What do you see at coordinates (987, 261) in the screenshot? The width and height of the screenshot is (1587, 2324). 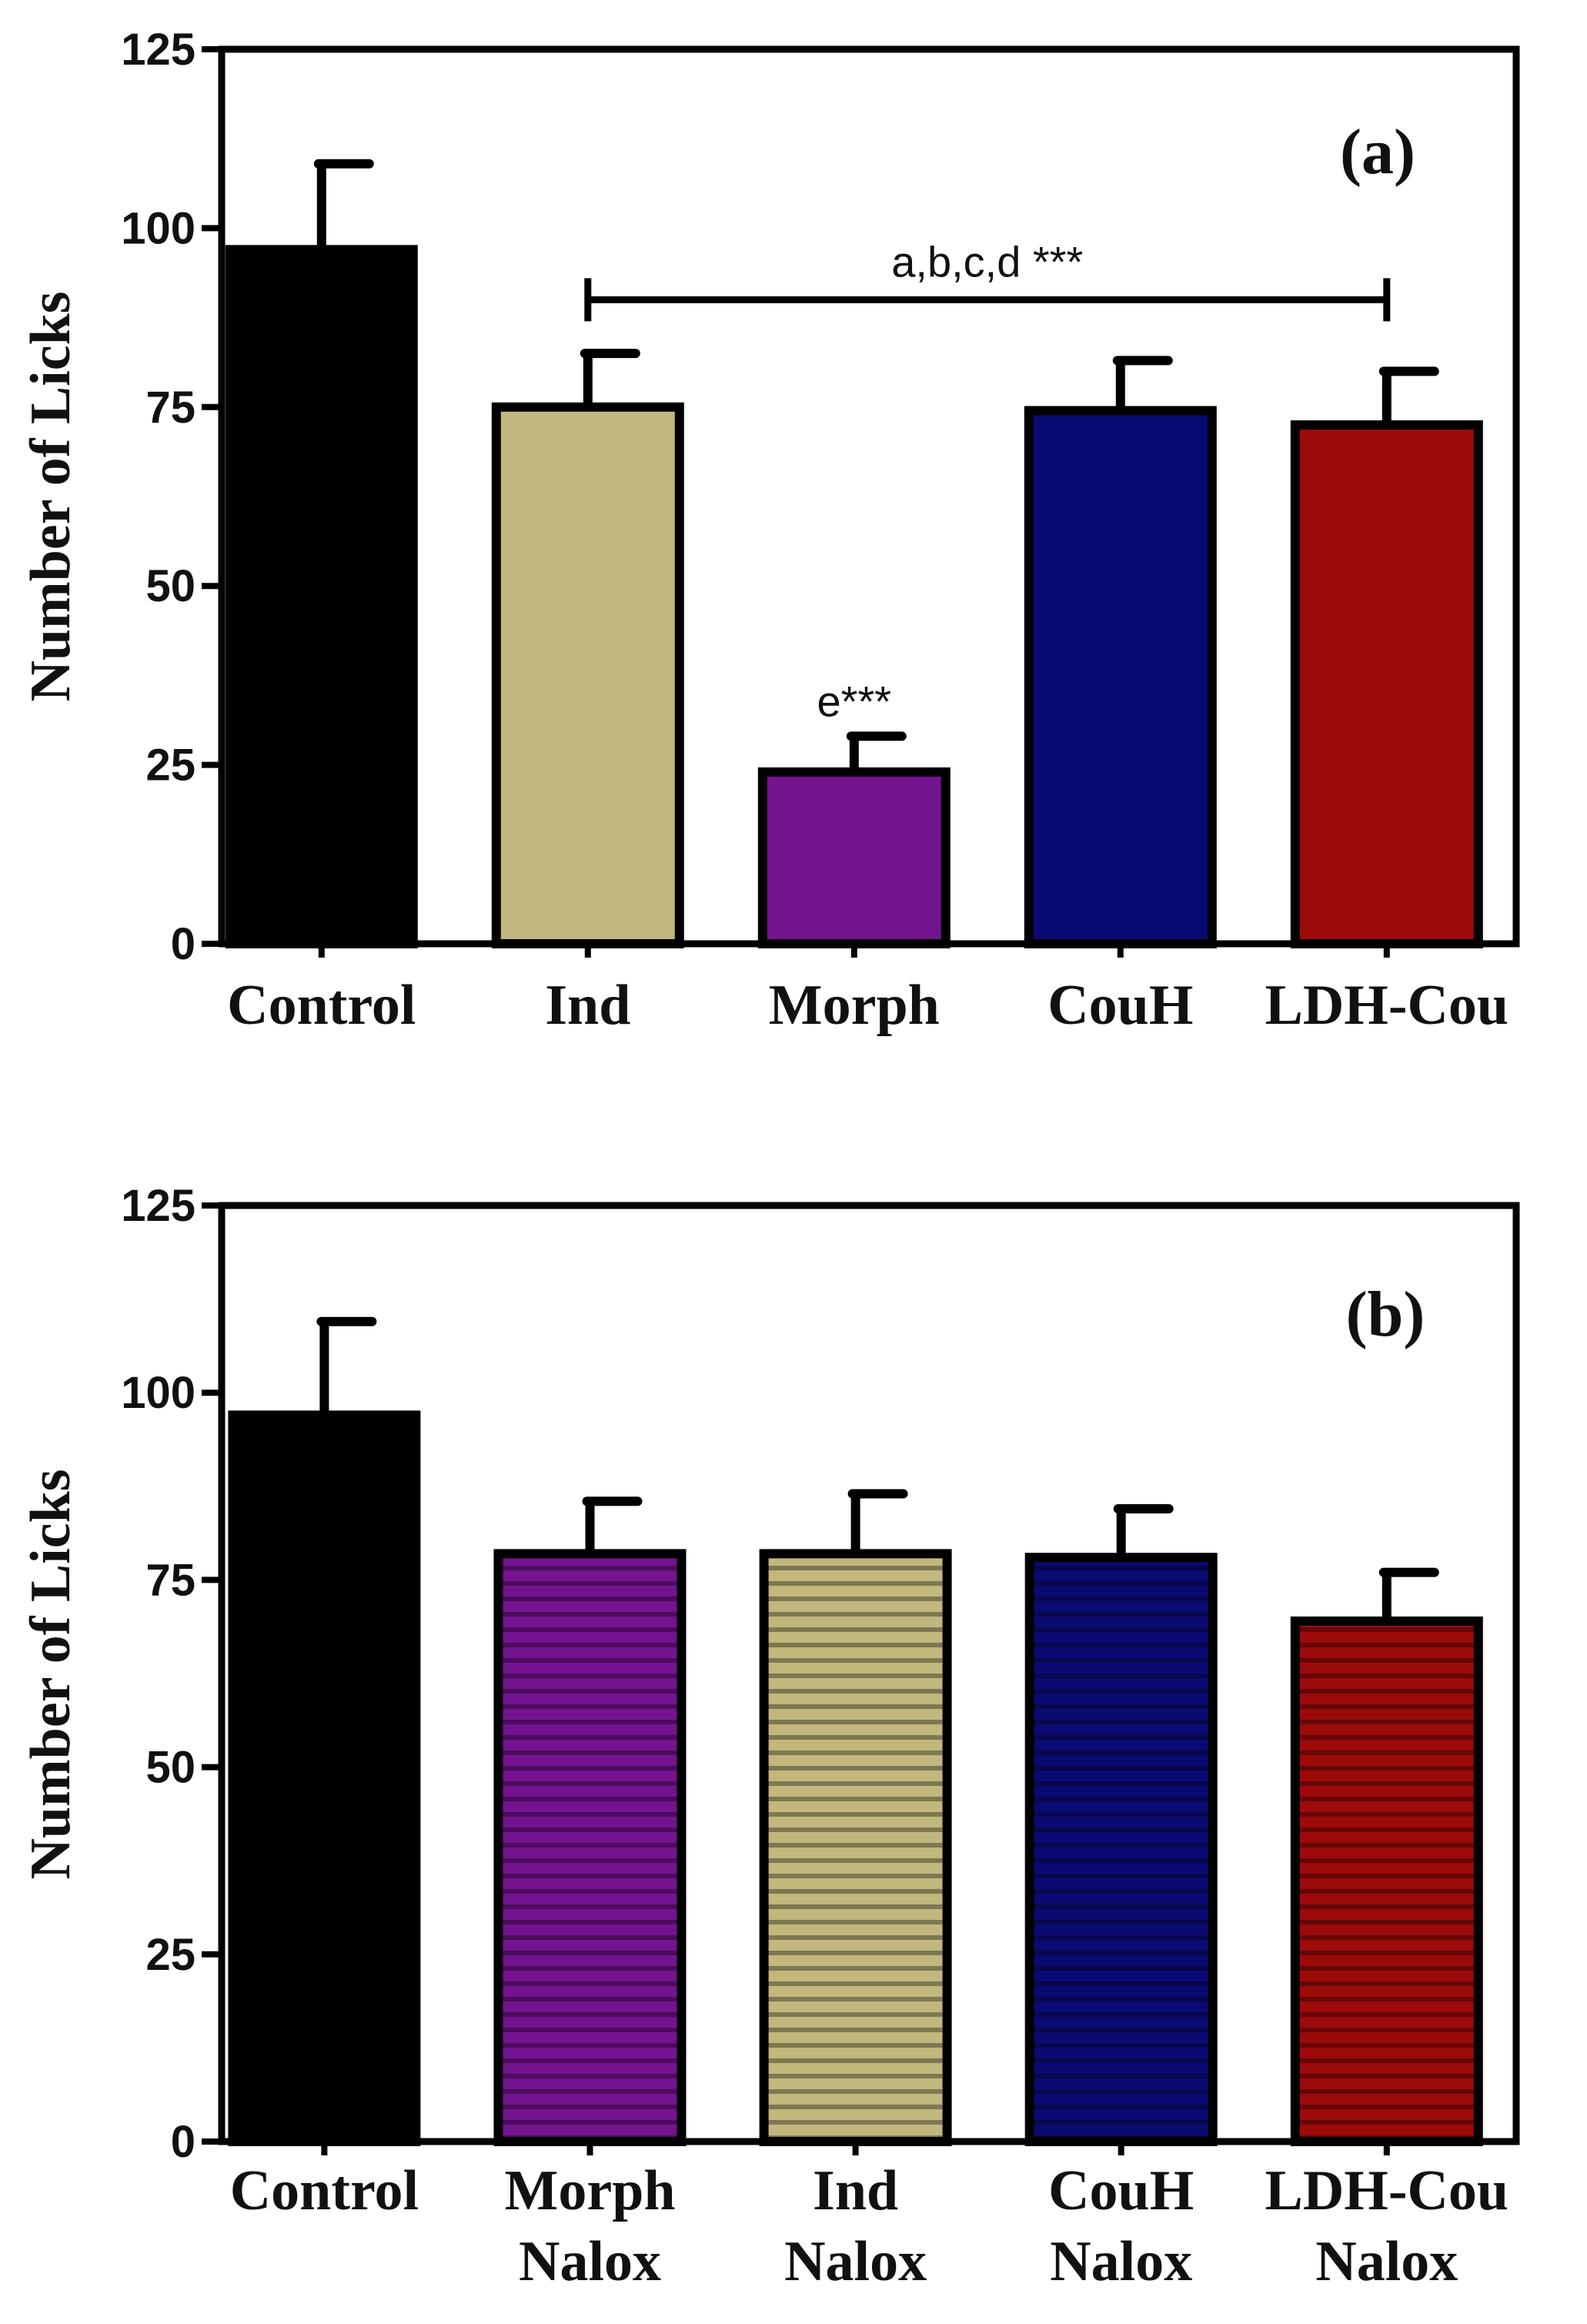 I see `significance-label: a,b,c,d ***` at bounding box center [987, 261].